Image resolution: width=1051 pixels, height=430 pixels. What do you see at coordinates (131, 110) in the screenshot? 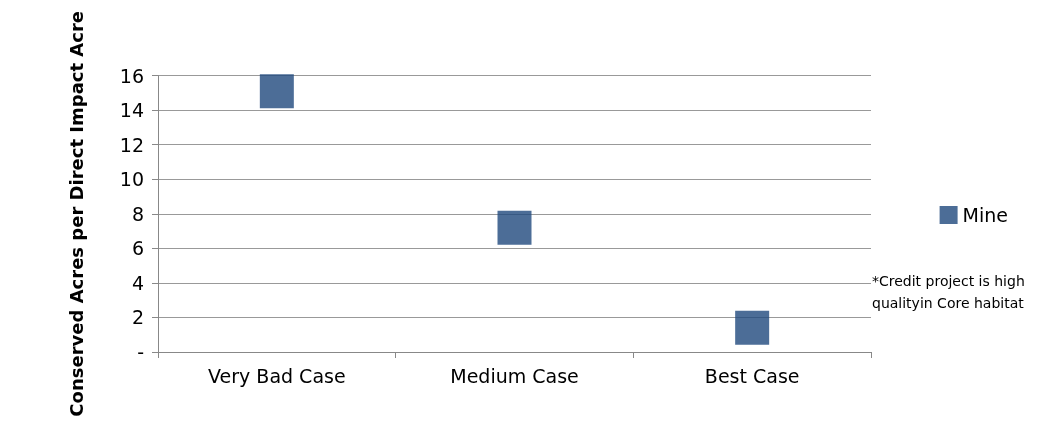
I see `y-tick-label: 14` at bounding box center [131, 110].